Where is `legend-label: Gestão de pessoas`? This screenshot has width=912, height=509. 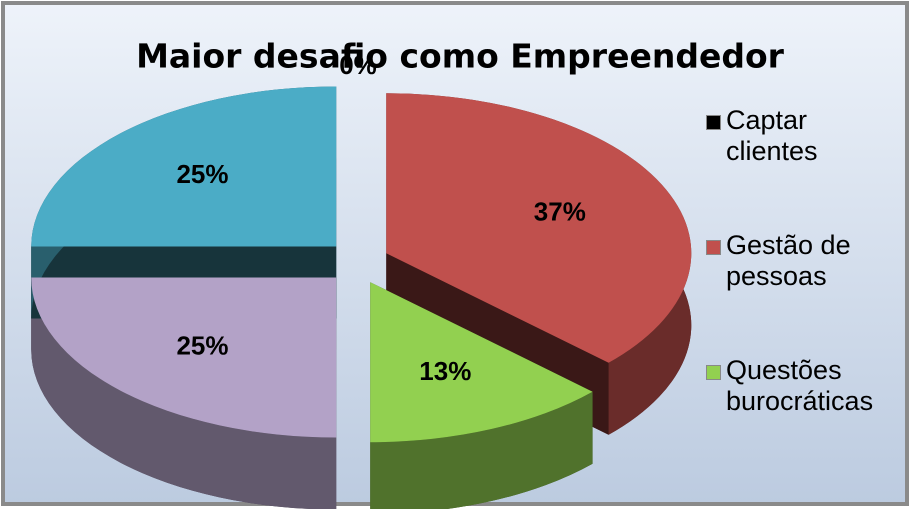 legend-label: Gestão de pessoas is located at coordinates (788, 260).